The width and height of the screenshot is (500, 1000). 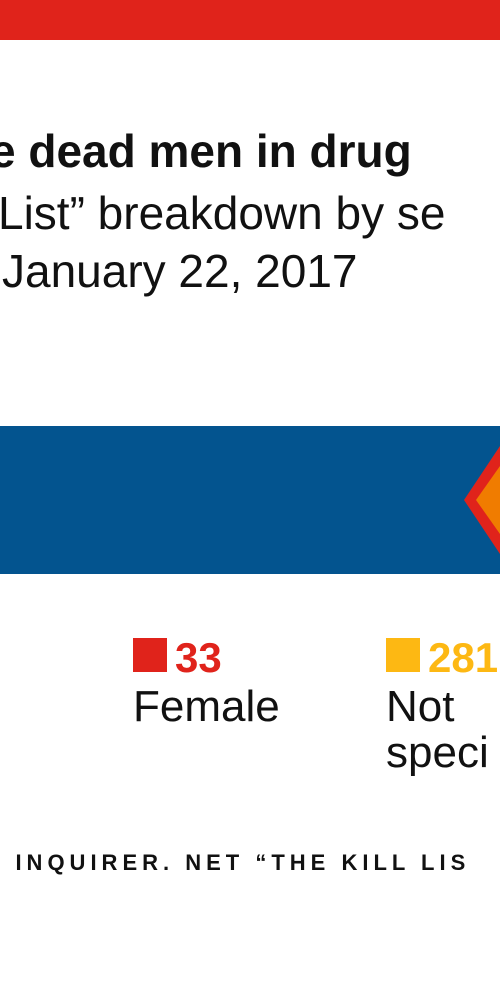 I want to click on legend-item-male: 2, so click(x=0, y=658).